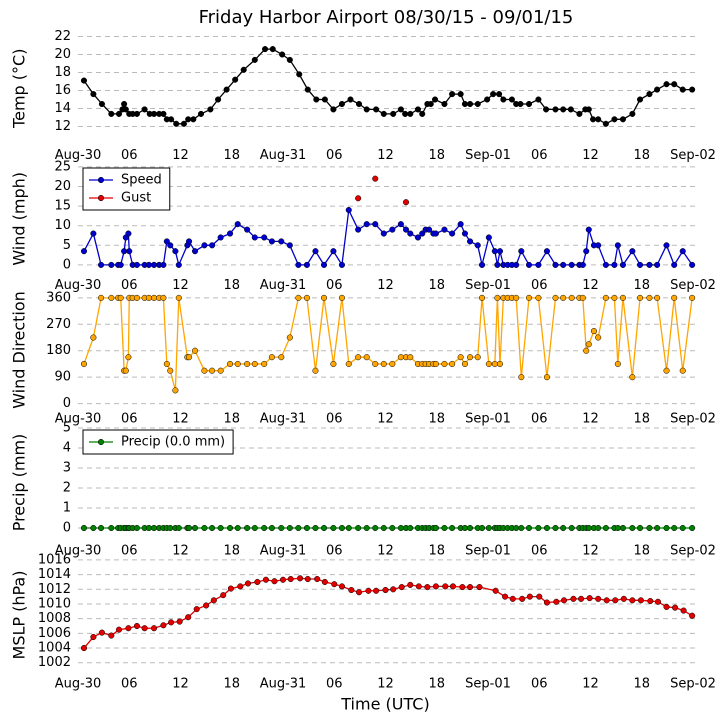 This screenshot has width=725, height=725. What do you see at coordinates (54, 633) in the screenshot?
I see `y-tick-label: 1006` at bounding box center [54, 633].